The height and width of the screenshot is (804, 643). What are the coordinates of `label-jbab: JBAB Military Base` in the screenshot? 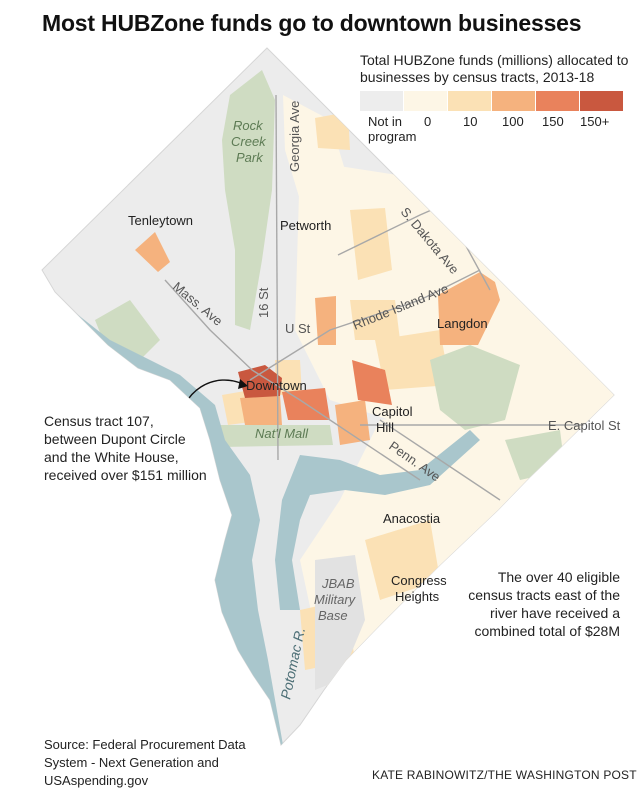 It's located at (335, 599).